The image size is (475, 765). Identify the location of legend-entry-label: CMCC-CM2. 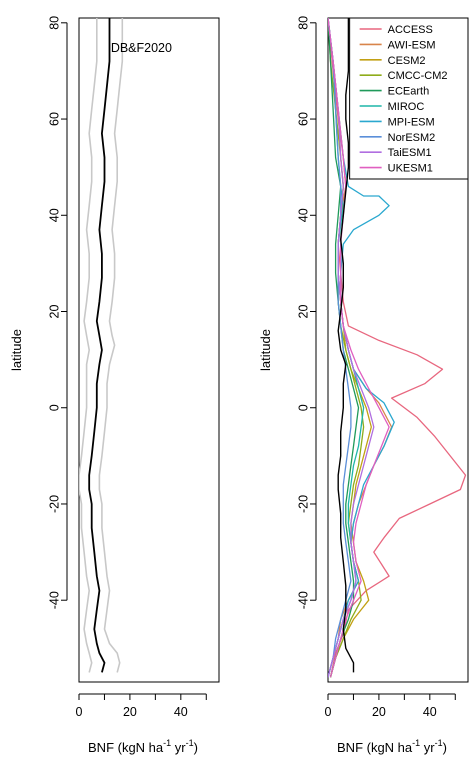
(418, 76).